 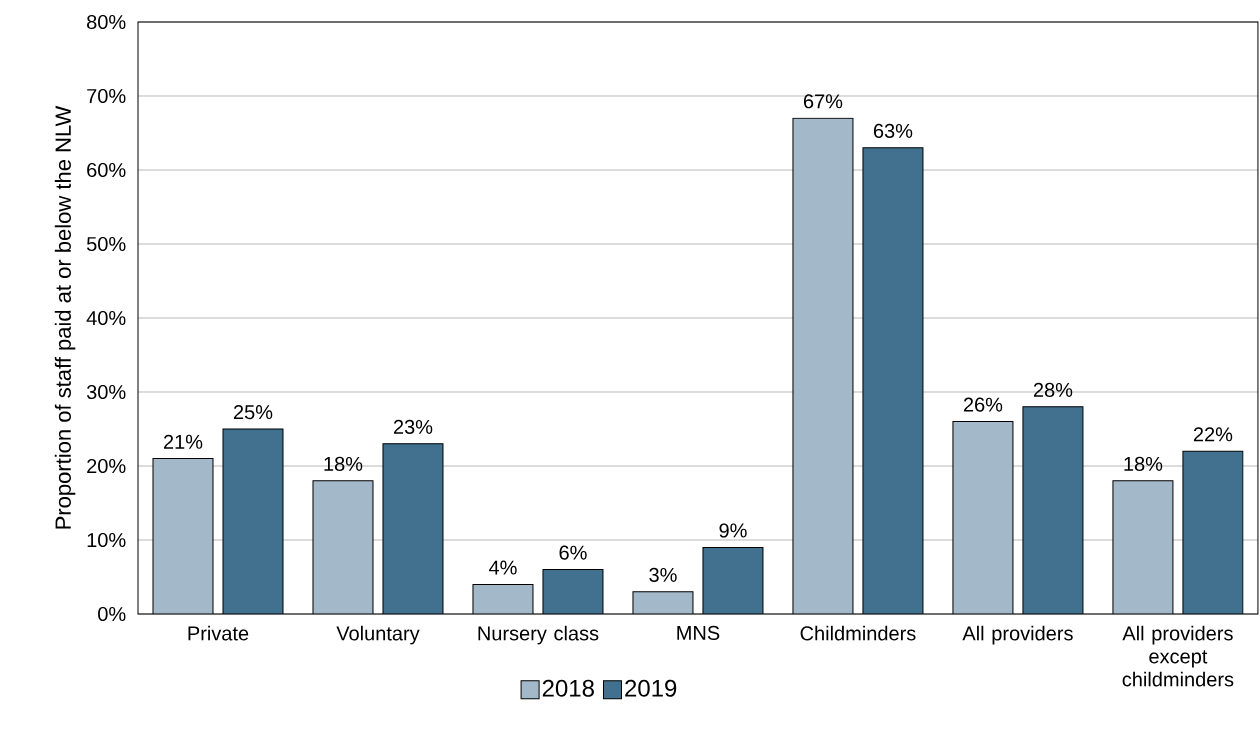 I want to click on data-label: 21%, so click(x=183, y=441).